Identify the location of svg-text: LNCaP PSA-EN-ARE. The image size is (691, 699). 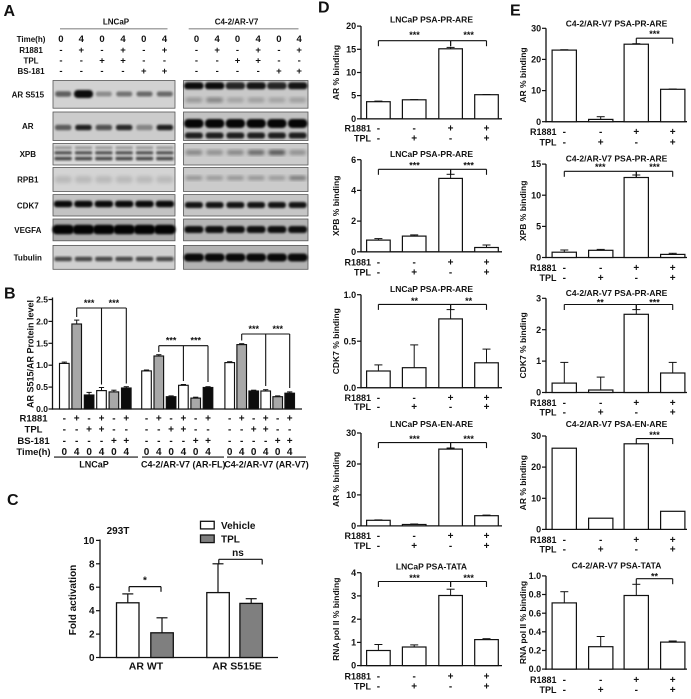
(431, 424).